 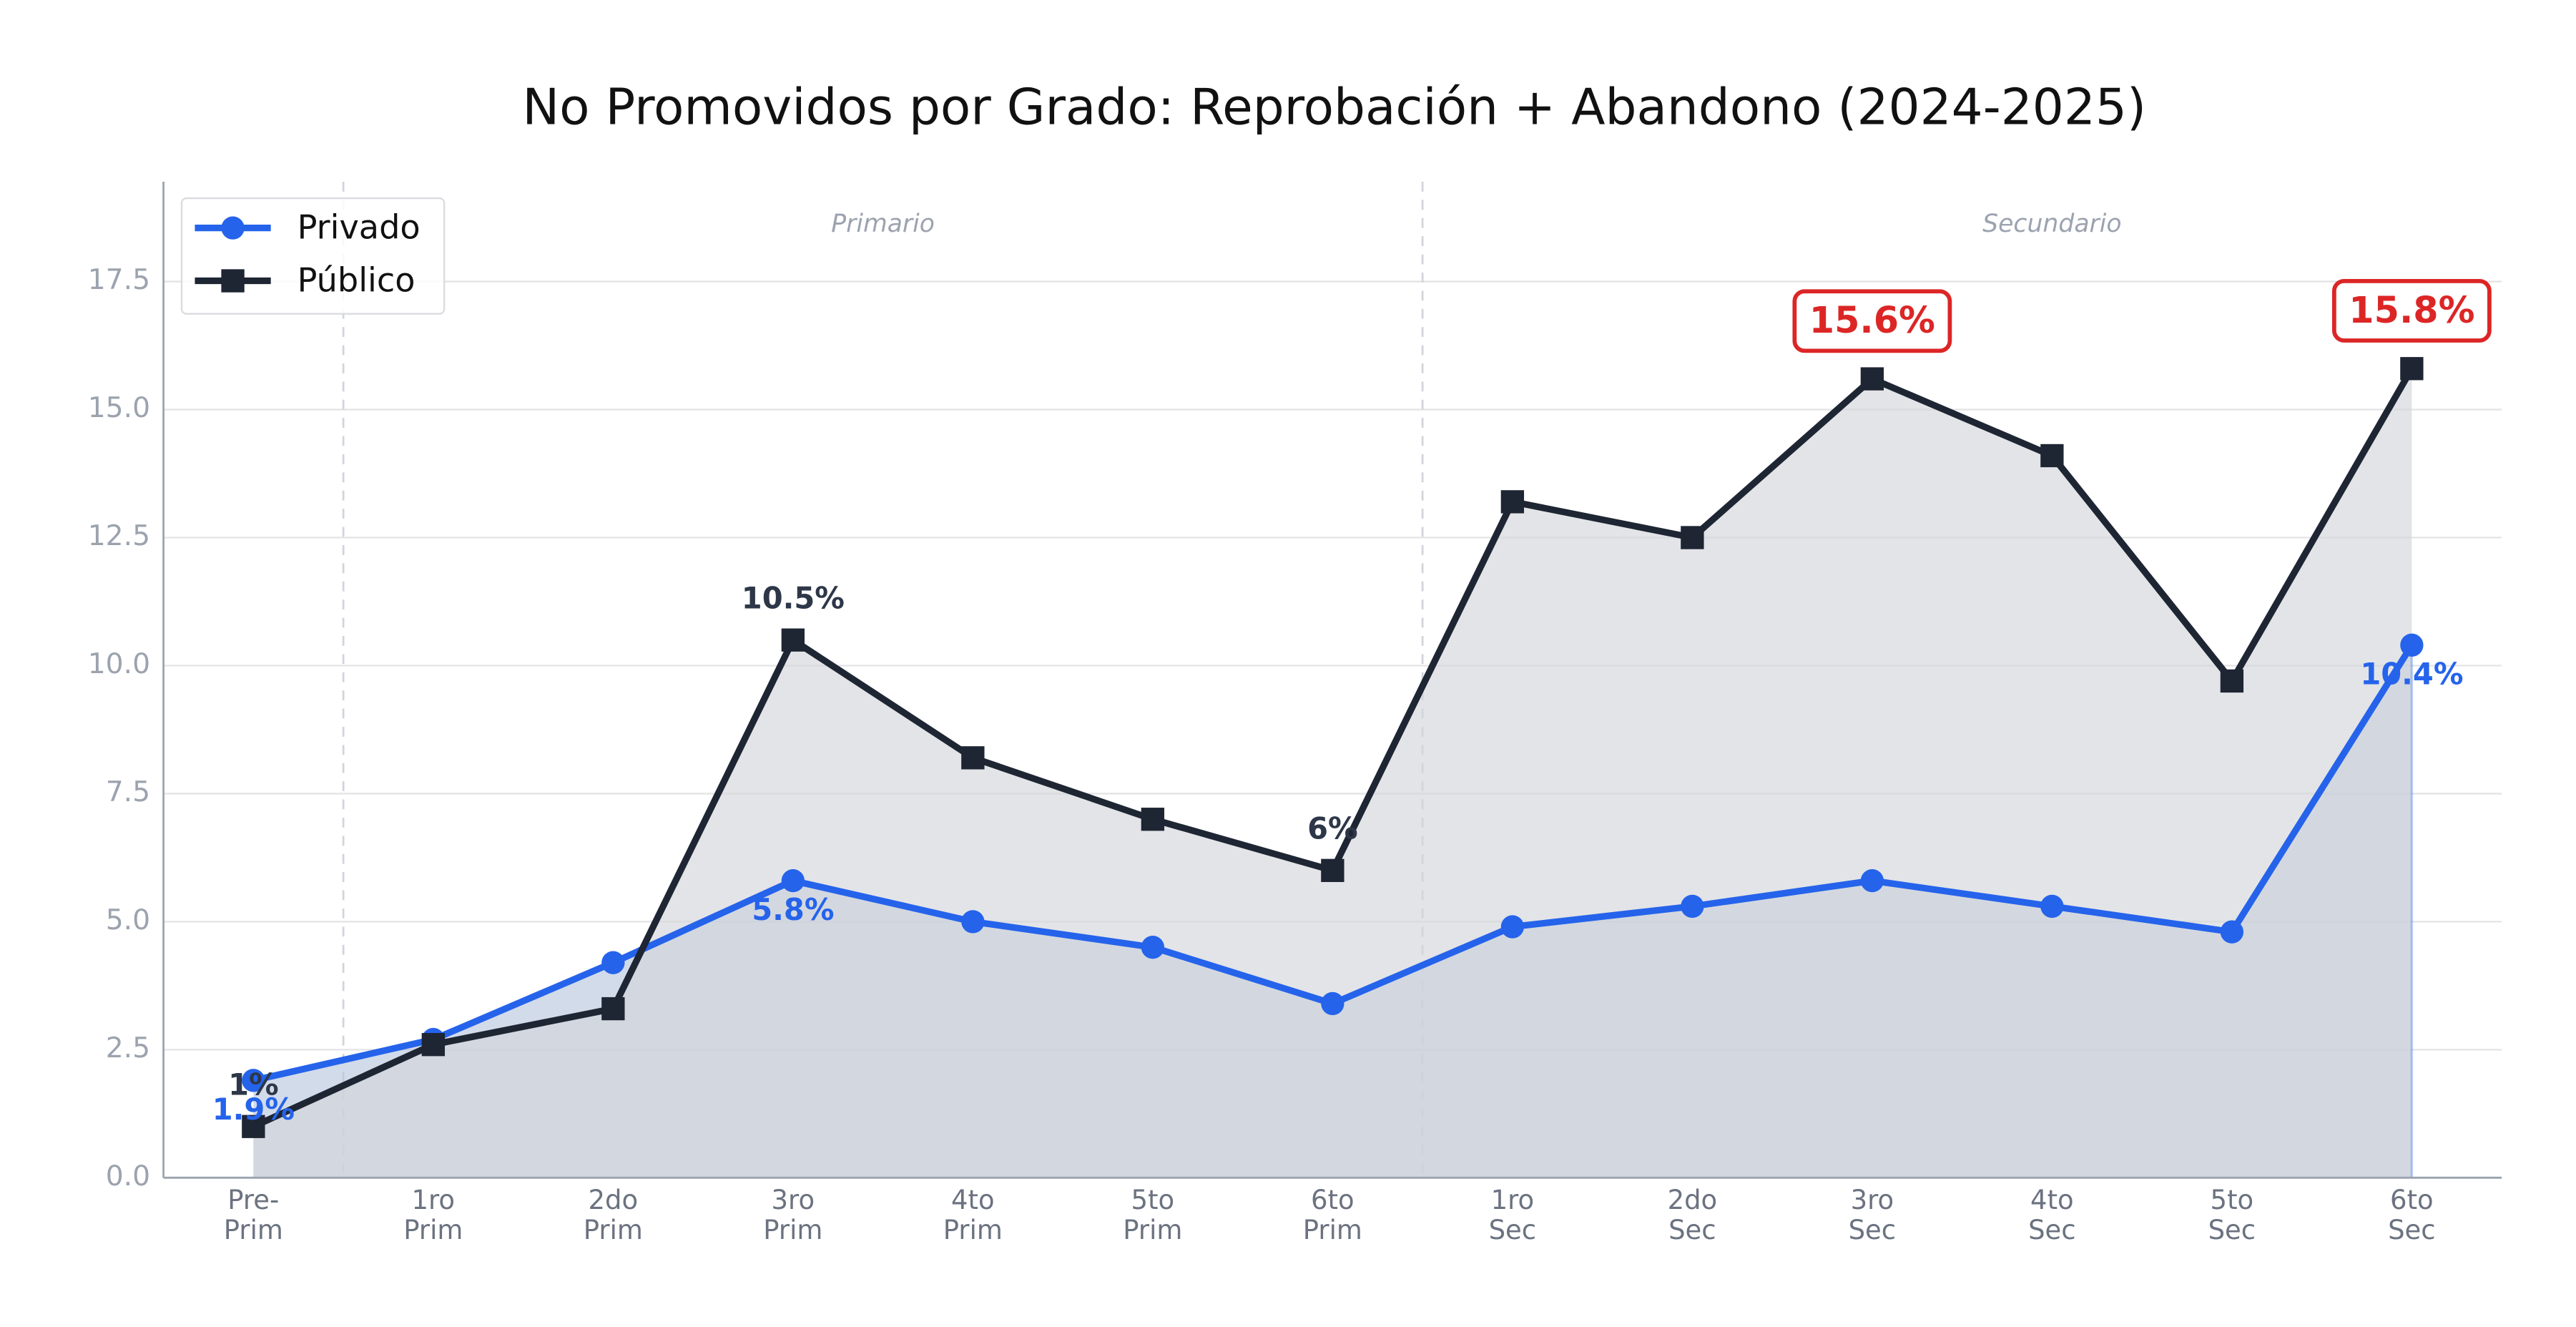 I want to click on value-label: 15.8%, so click(x=2412, y=310).